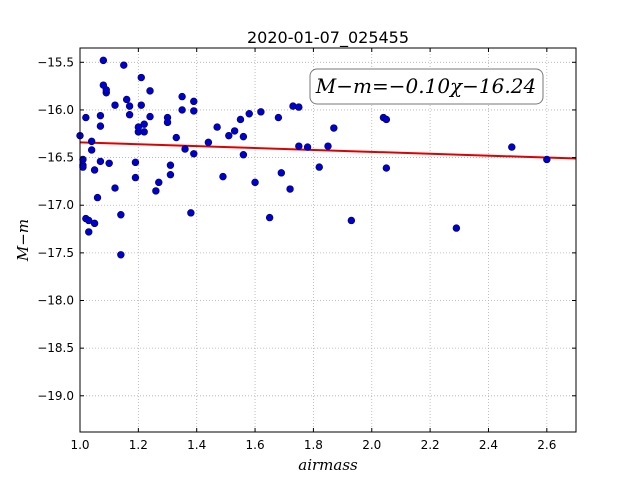  Describe the element at coordinates (55, 301) in the screenshot. I see `y-tick-label: −18.0` at that location.